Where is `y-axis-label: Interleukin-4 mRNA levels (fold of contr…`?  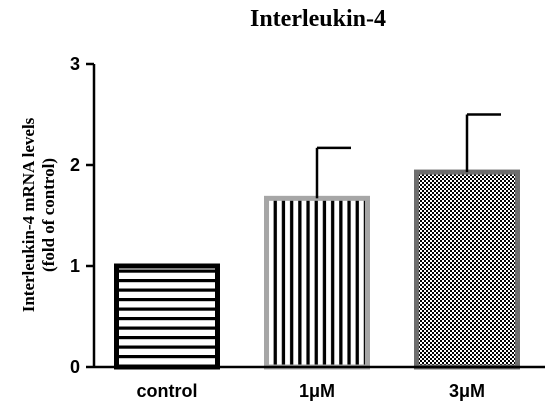
y-axis-label: Interleukin-4 mRNA levels (fold of contr… is located at coordinates (38, 214).